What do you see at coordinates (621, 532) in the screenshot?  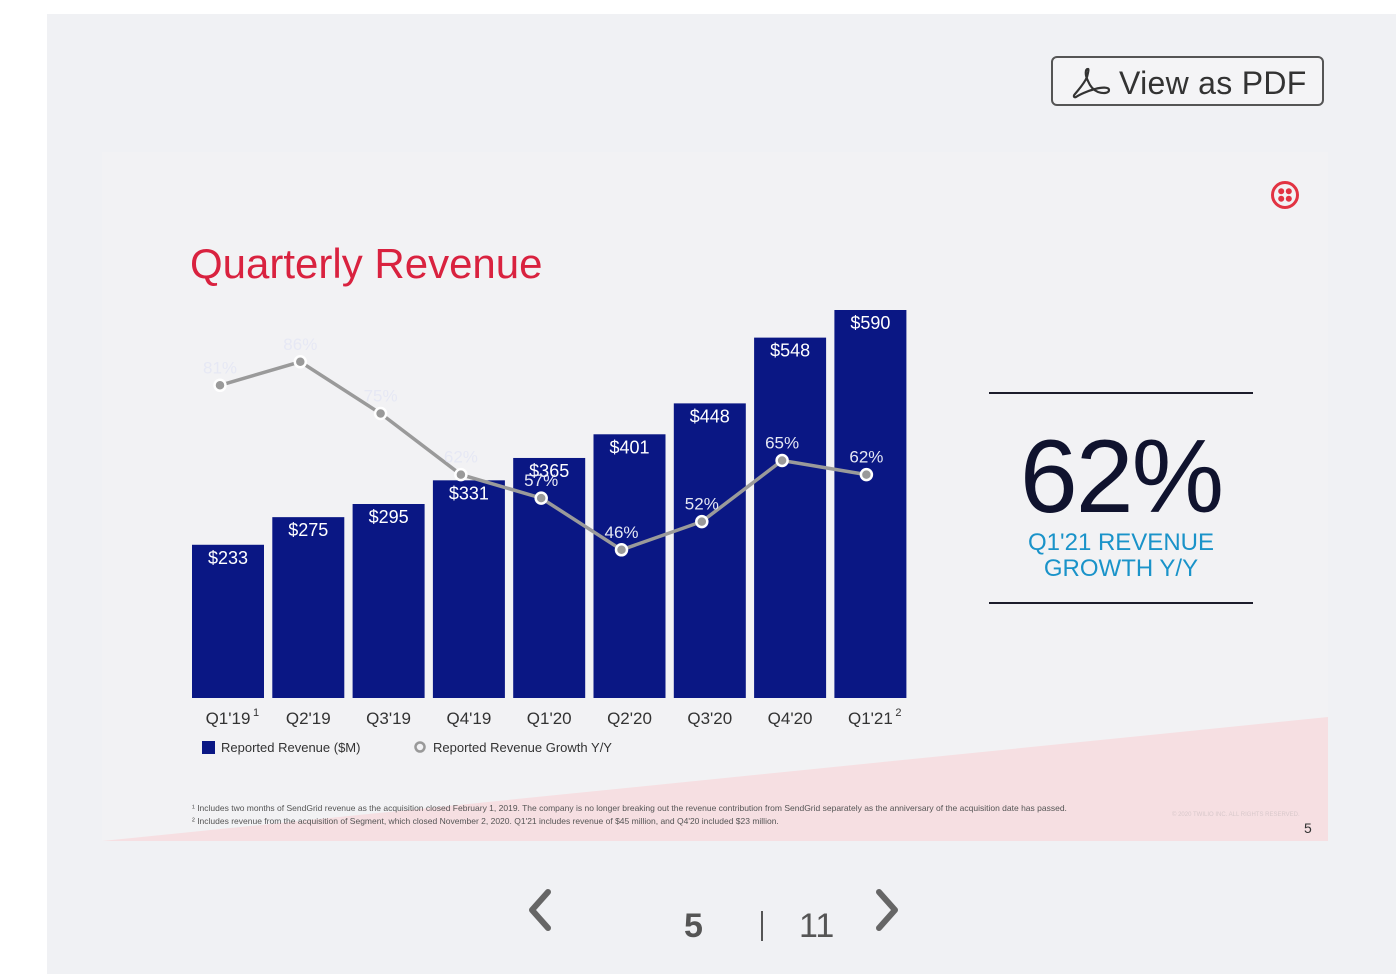 I see `growth-value-label: 46%` at bounding box center [621, 532].